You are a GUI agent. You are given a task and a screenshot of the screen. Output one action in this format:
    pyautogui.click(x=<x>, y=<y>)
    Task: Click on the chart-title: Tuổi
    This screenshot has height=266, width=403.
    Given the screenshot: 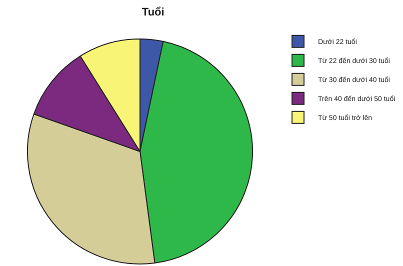 What is the action you would take?
    pyautogui.click(x=153, y=12)
    